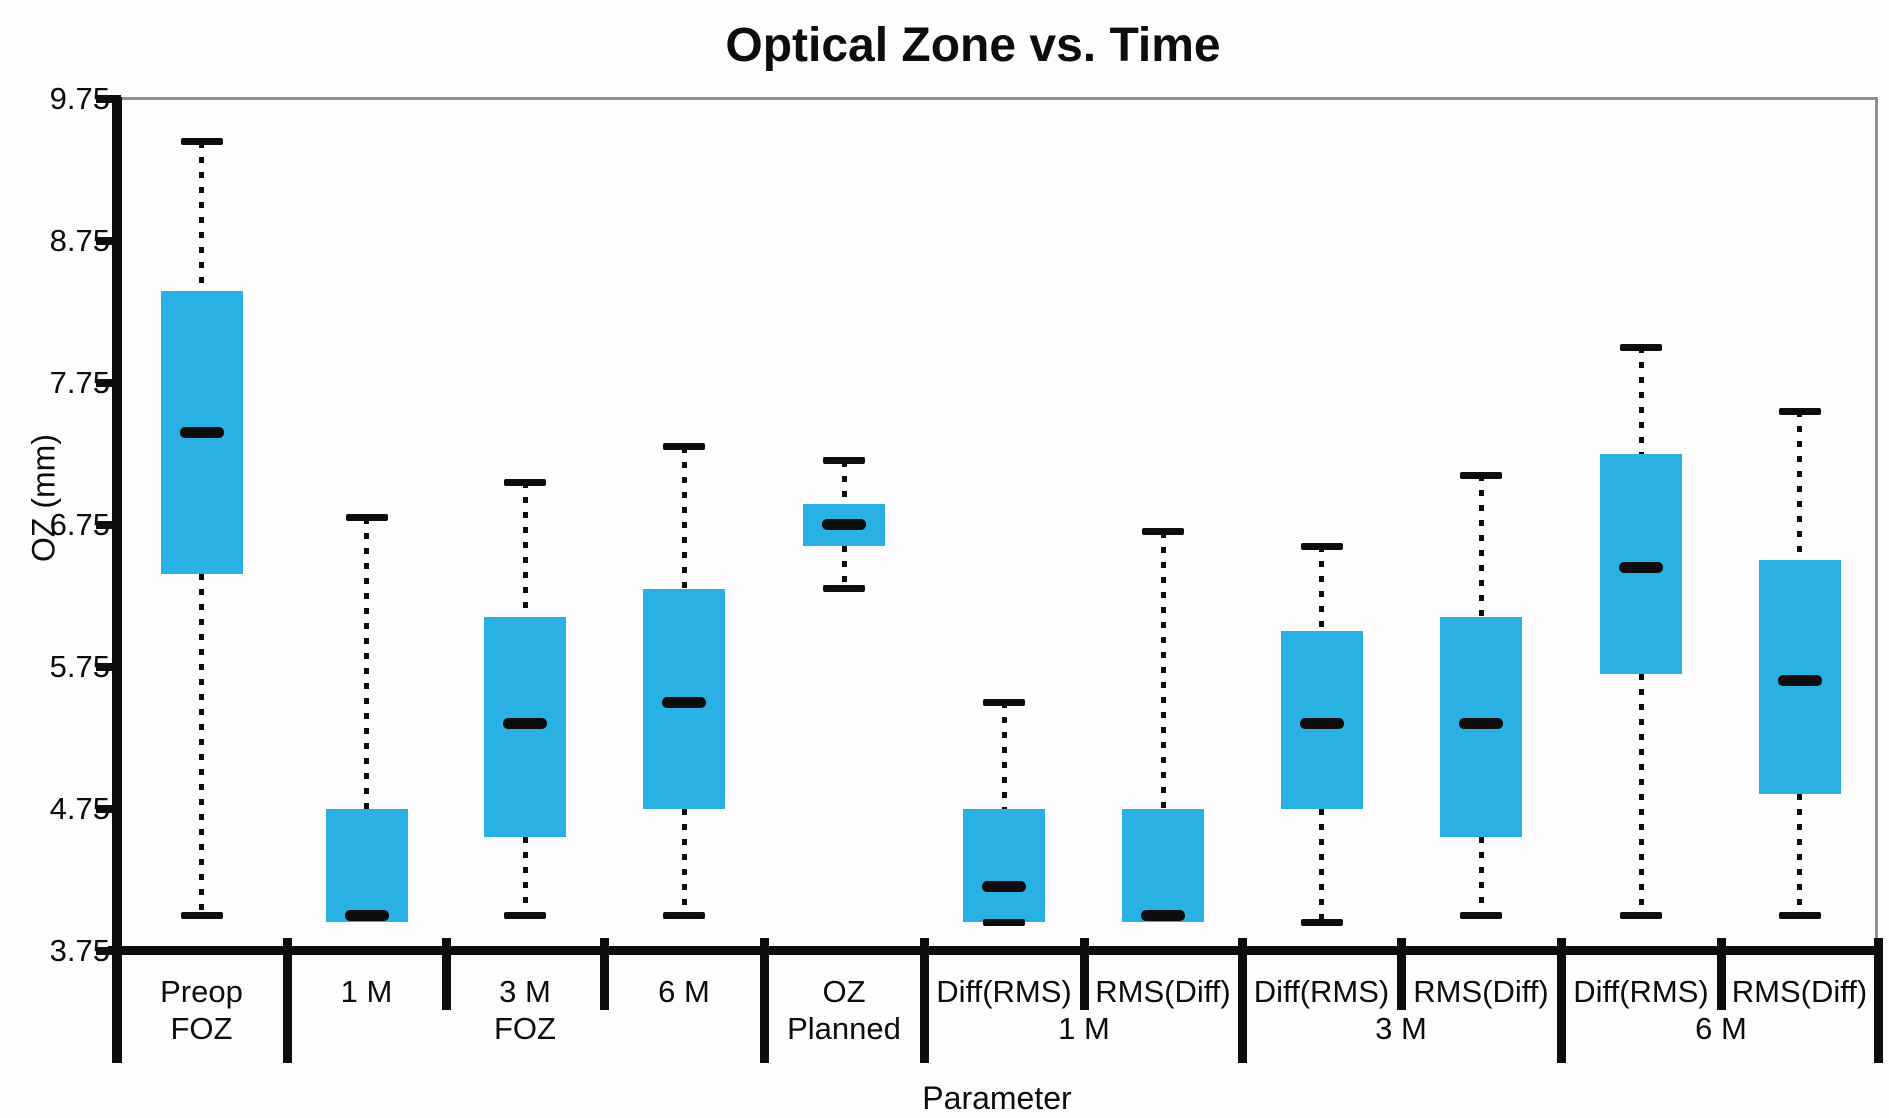  Describe the element at coordinates (1084, 1028) in the screenshot. I see `x-pair-group-label: 1 M` at that location.